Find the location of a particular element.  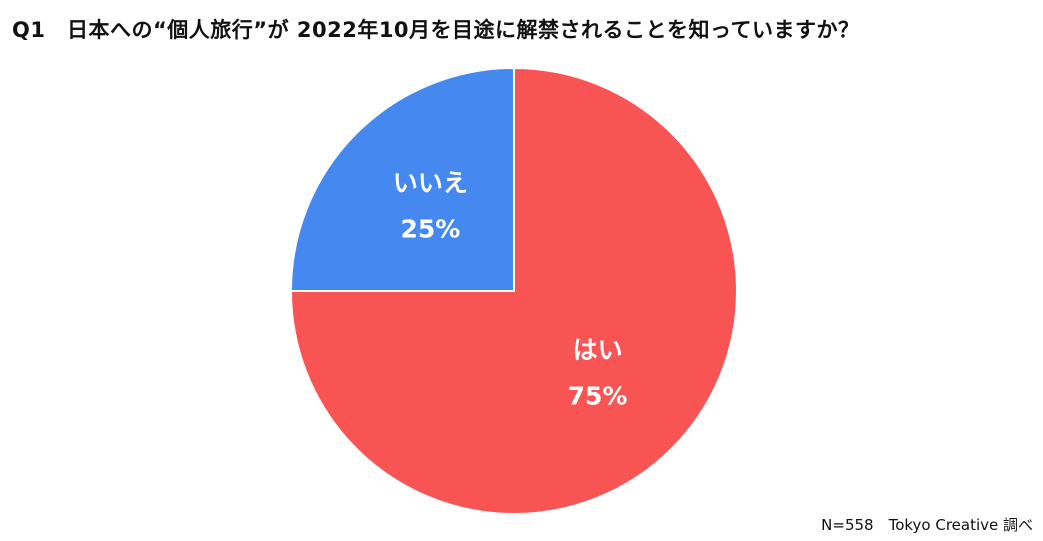

slice-category-label-1: いいえ is located at coordinates (430, 182).